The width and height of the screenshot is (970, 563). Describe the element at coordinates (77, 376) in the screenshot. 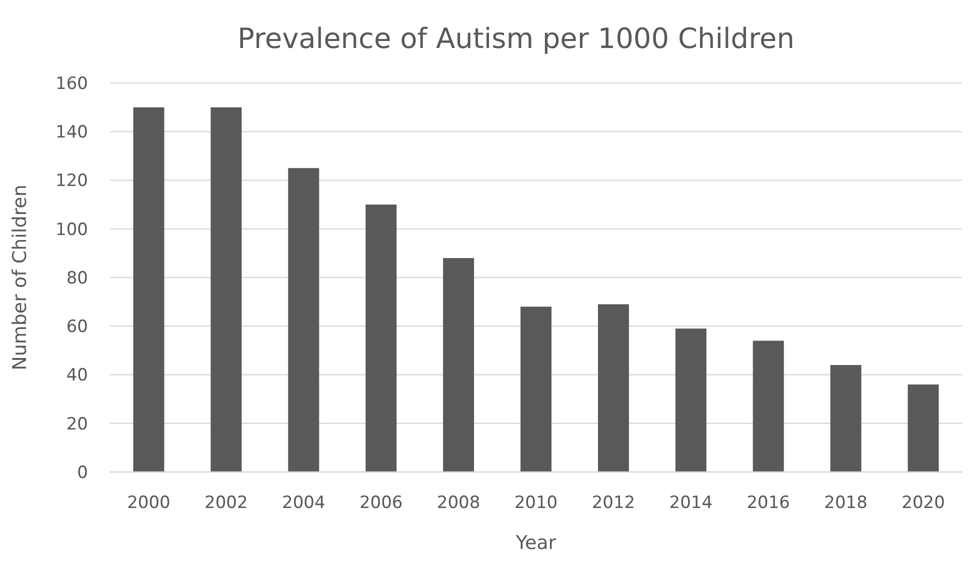

I see `y-tick-label: 40` at that location.